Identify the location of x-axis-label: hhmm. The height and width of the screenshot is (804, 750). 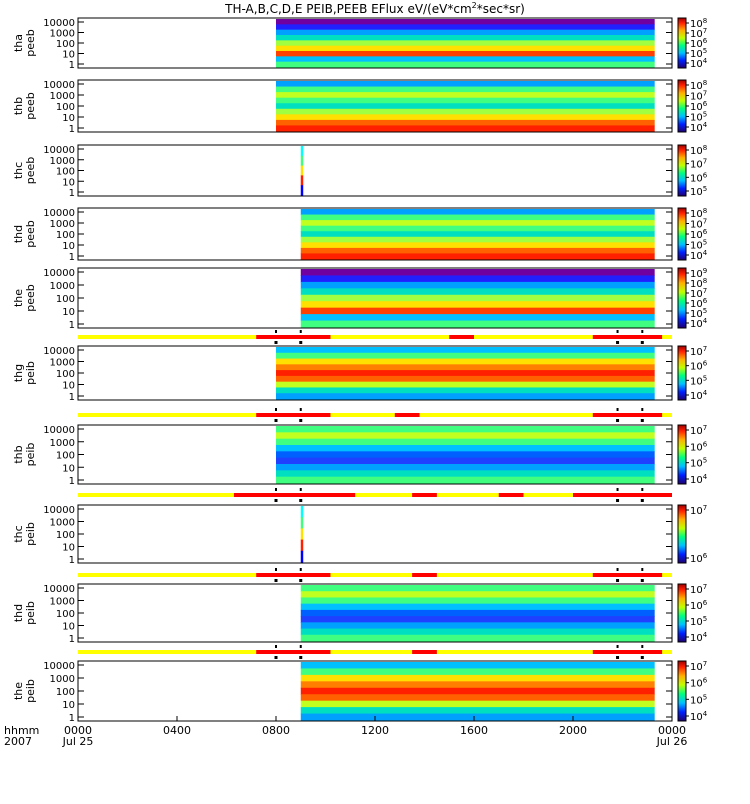
(21, 730).